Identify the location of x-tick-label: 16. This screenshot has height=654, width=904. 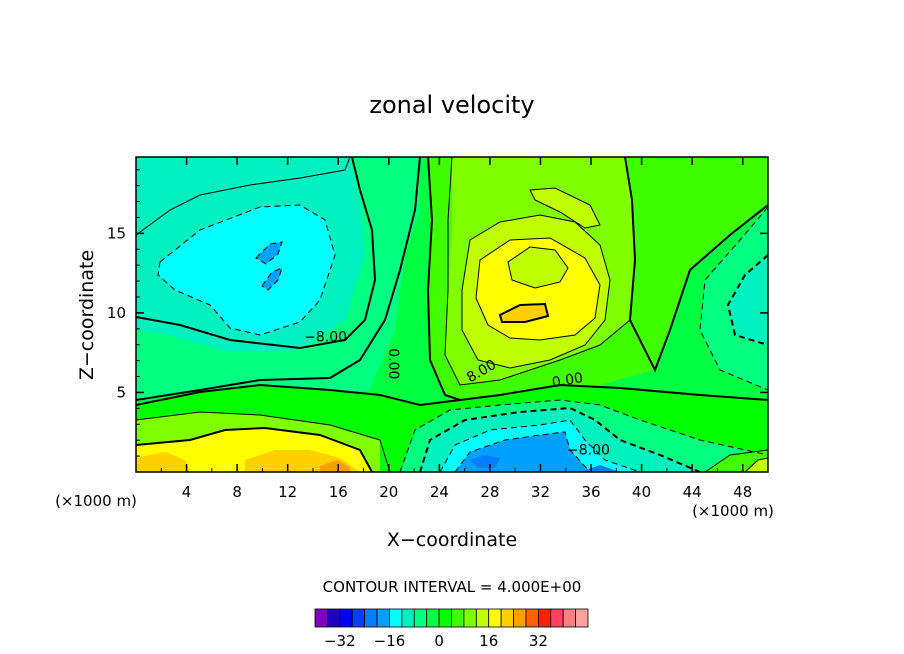
(338, 492).